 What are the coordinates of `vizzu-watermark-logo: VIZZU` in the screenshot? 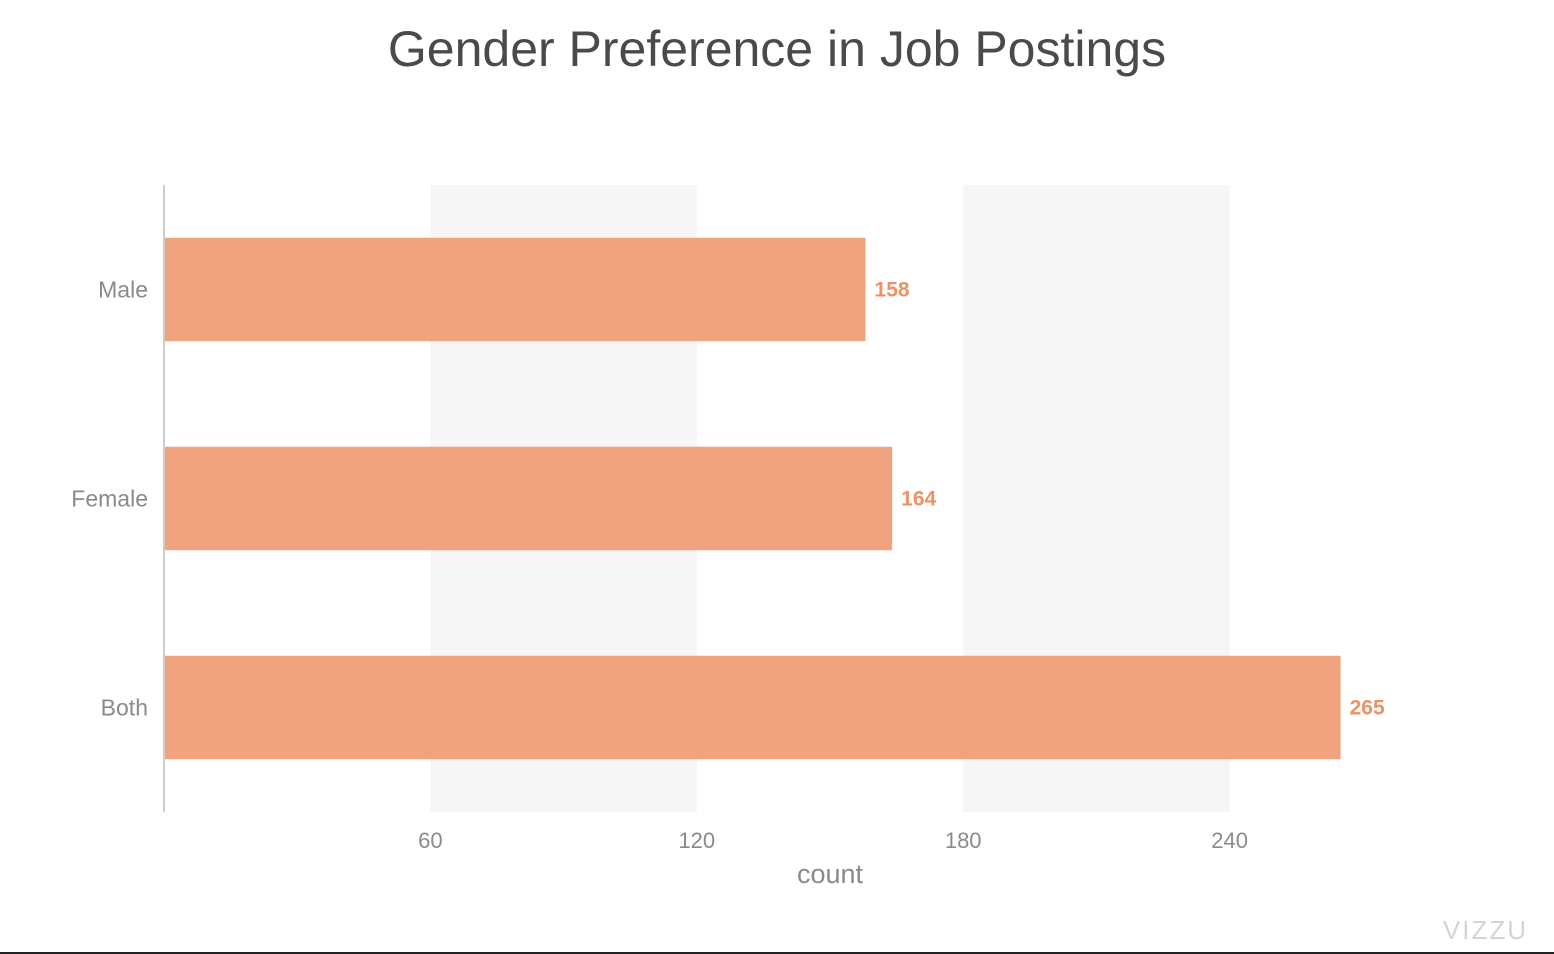 It's located at (1485, 930).